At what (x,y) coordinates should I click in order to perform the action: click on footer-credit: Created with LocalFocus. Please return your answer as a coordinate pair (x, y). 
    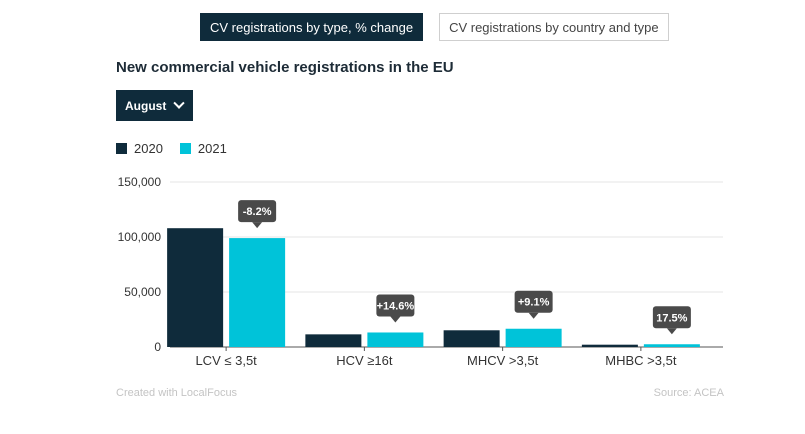
    Looking at the image, I should click on (177, 393).